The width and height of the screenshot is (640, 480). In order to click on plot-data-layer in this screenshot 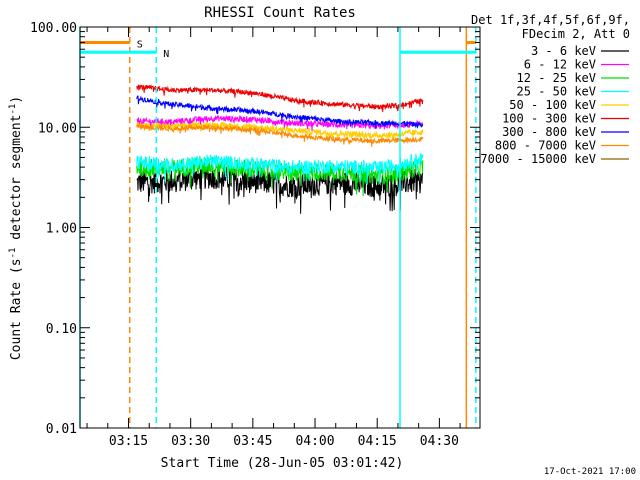, I will do `click(280, 149)`.